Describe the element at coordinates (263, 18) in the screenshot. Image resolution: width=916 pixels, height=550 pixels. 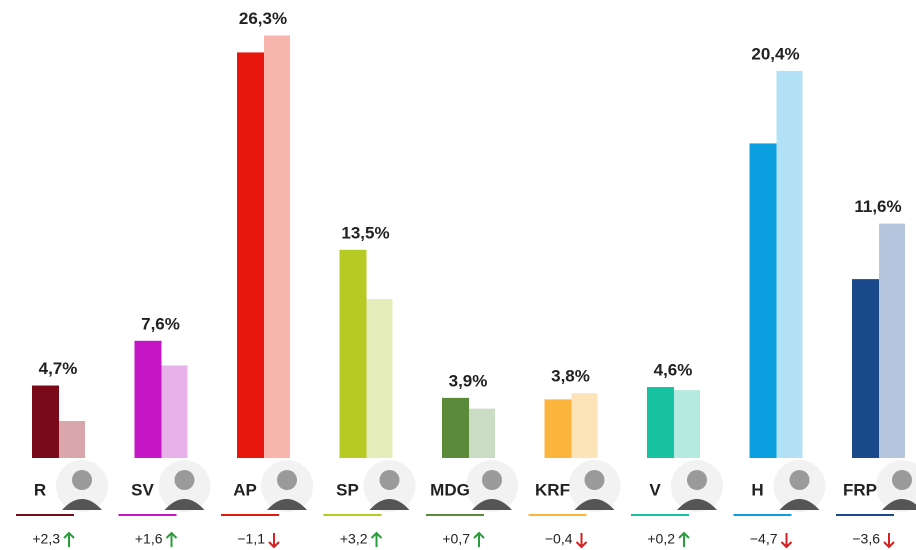
I see `value-label: 26,3%` at that location.